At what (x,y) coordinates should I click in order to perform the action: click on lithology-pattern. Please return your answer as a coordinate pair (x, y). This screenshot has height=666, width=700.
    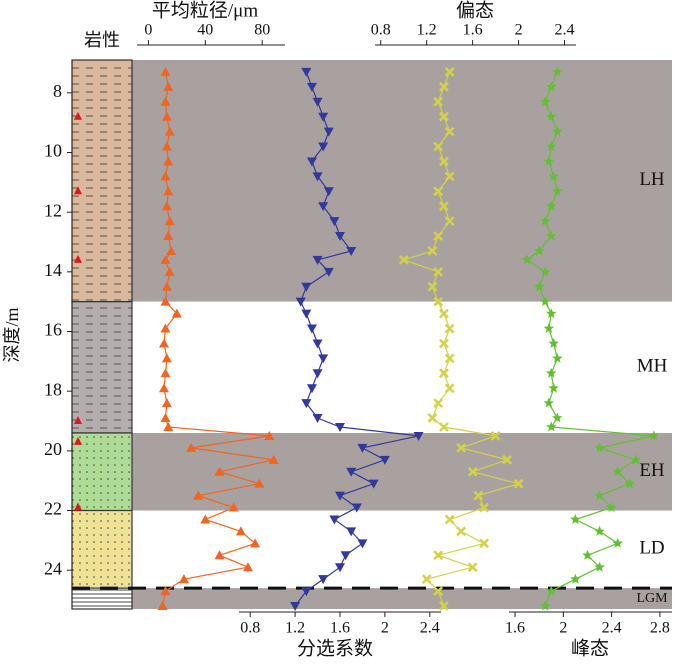
    Looking at the image, I should click on (102, 181).